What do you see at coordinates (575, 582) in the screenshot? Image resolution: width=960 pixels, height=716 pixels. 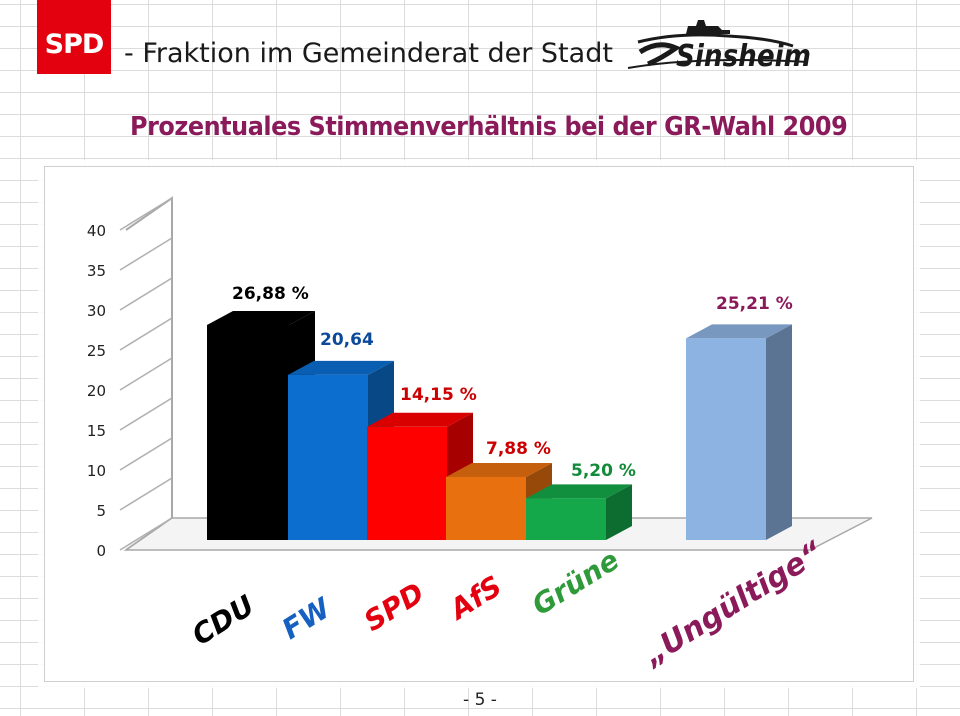 I see `category-label-4: Grüne` at bounding box center [575, 582].